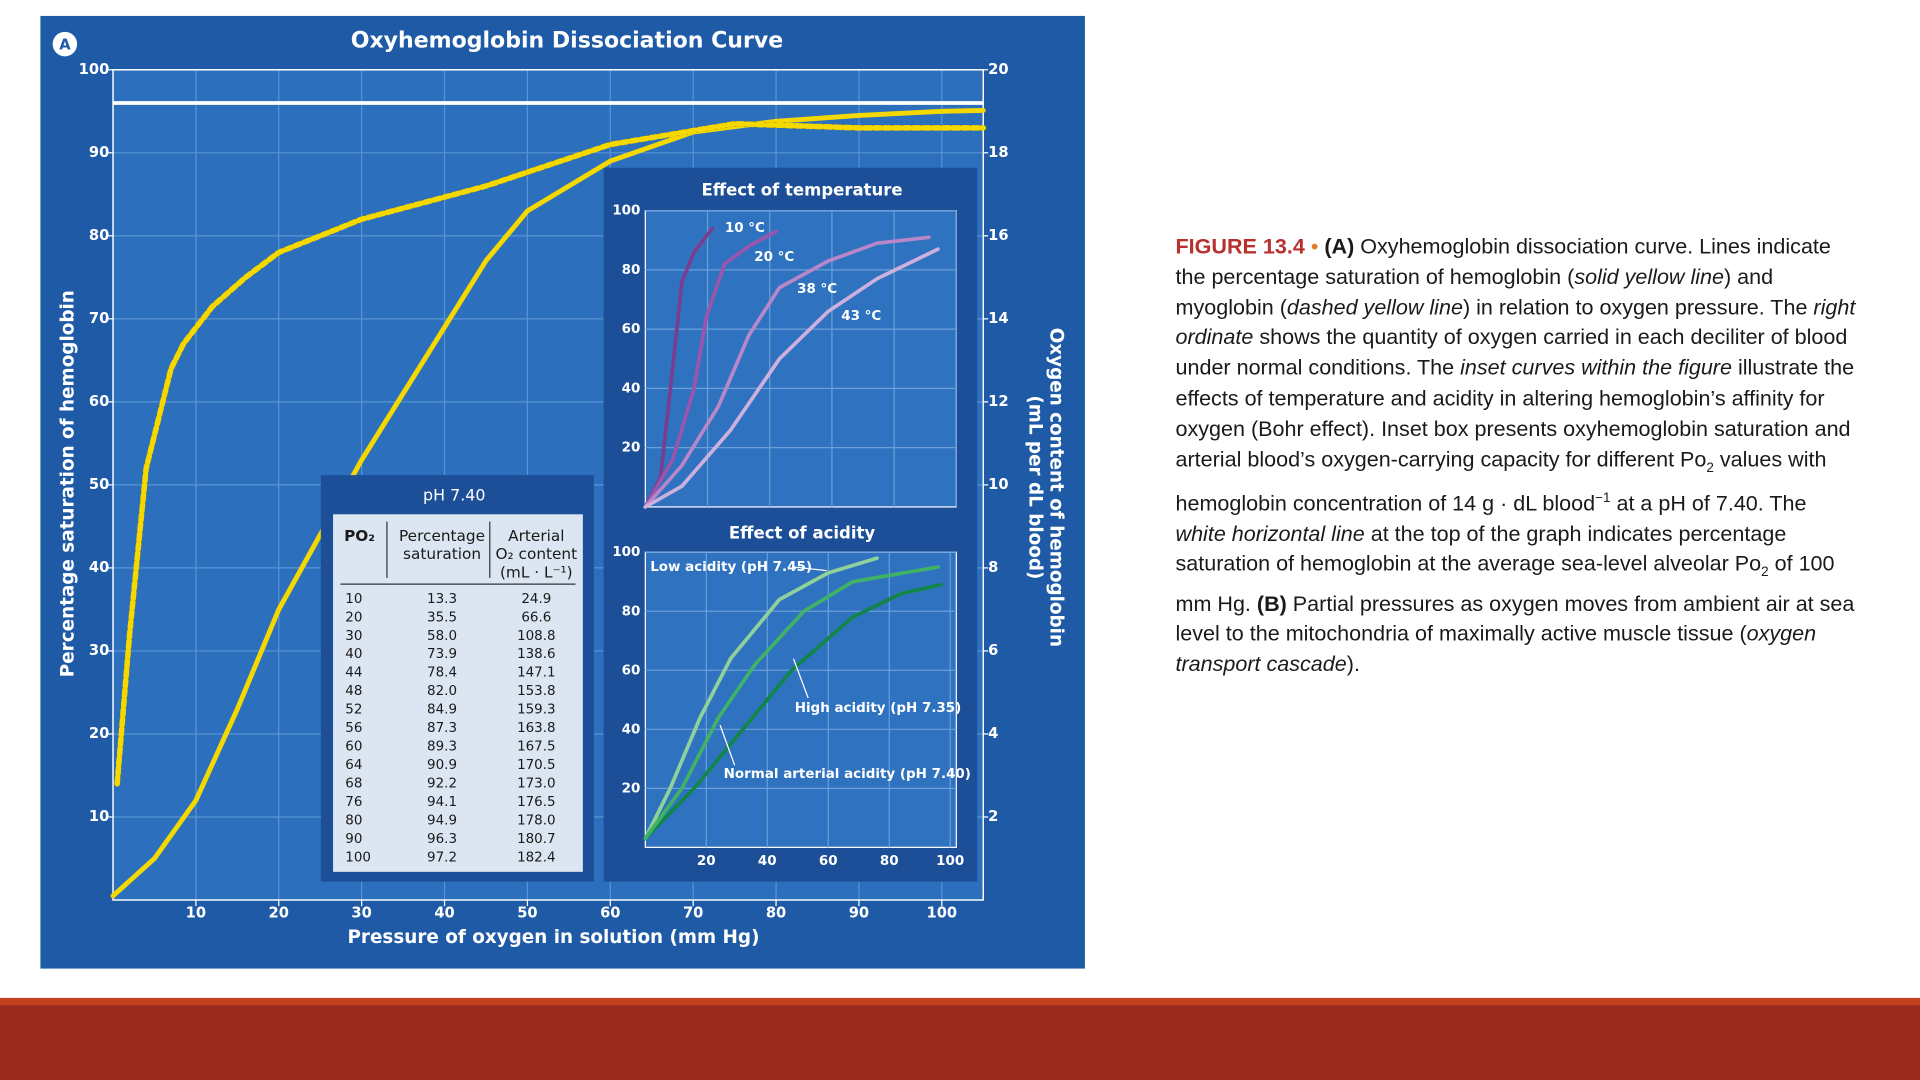 This screenshot has height=1080, width=1920. What do you see at coordinates (1505, 583) in the screenshot?
I see `caption-text: of 100 mm Hg.` at bounding box center [1505, 583].